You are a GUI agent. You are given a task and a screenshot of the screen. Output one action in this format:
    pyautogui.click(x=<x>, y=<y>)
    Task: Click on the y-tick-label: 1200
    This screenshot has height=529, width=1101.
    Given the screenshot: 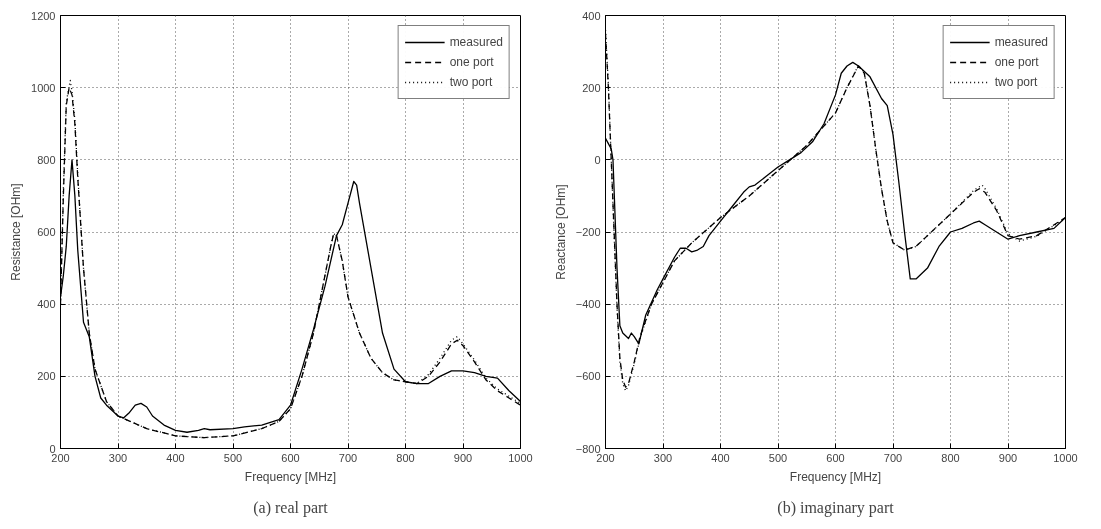 What is the action you would take?
    pyautogui.click(x=43, y=15)
    